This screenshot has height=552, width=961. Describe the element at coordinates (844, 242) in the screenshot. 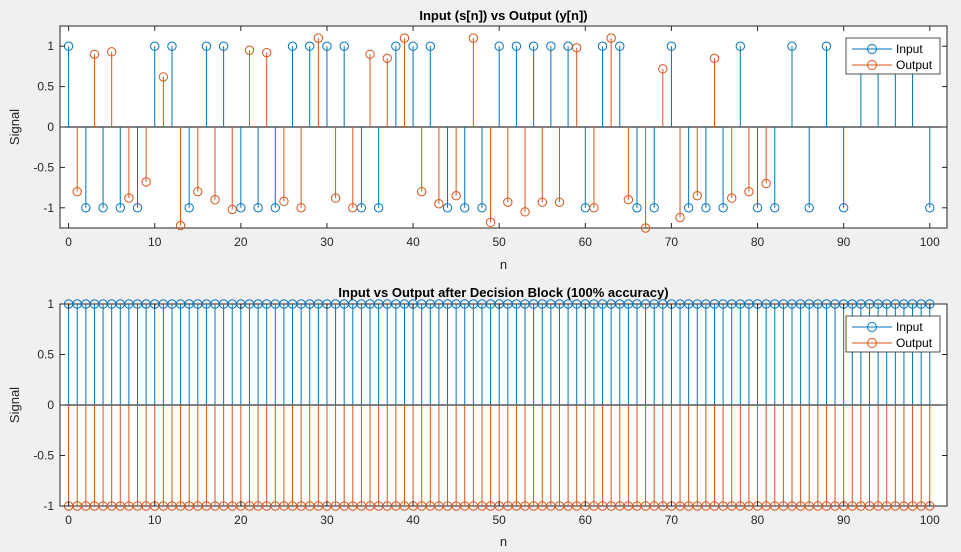

I see `x-tick-label-top: 90` at that location.